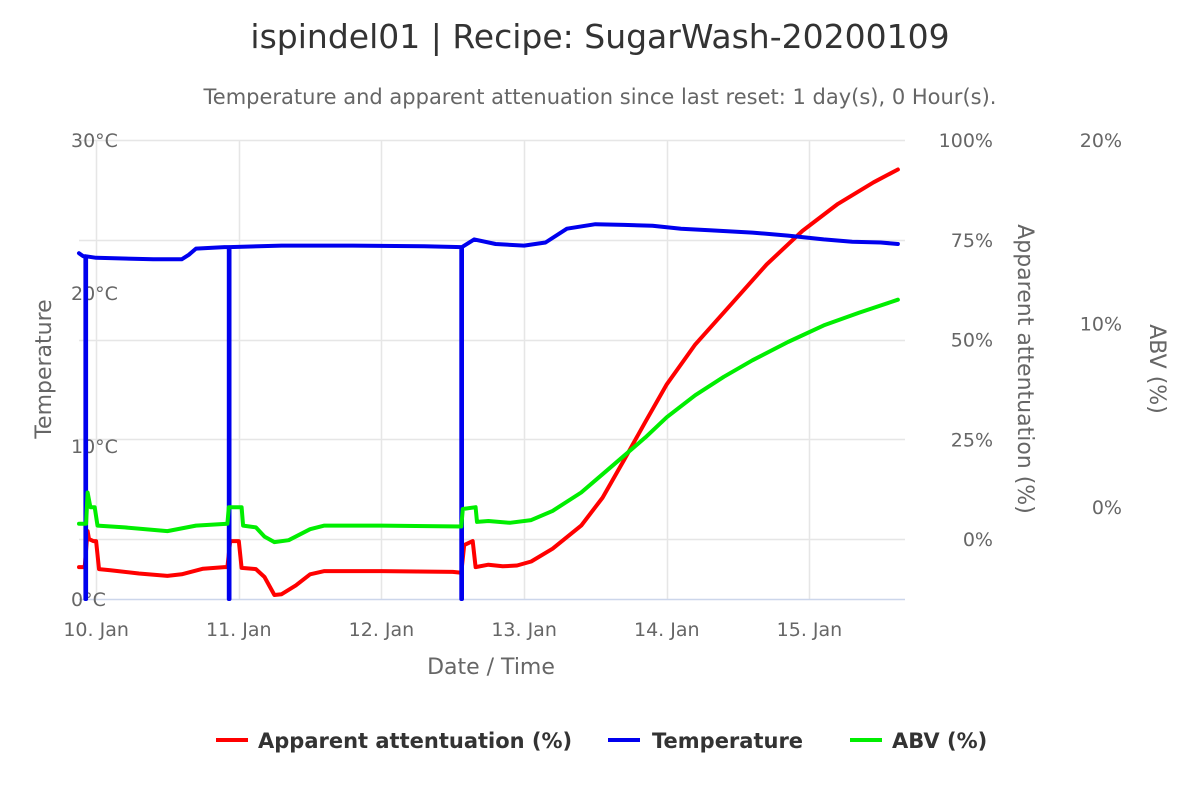 This screenshot has width=1200, height=800. What do you see at coordinates (727, 741) in the screenshot?
I see `legend-label-temperature: Temperature` at bounding box center [727, 741].